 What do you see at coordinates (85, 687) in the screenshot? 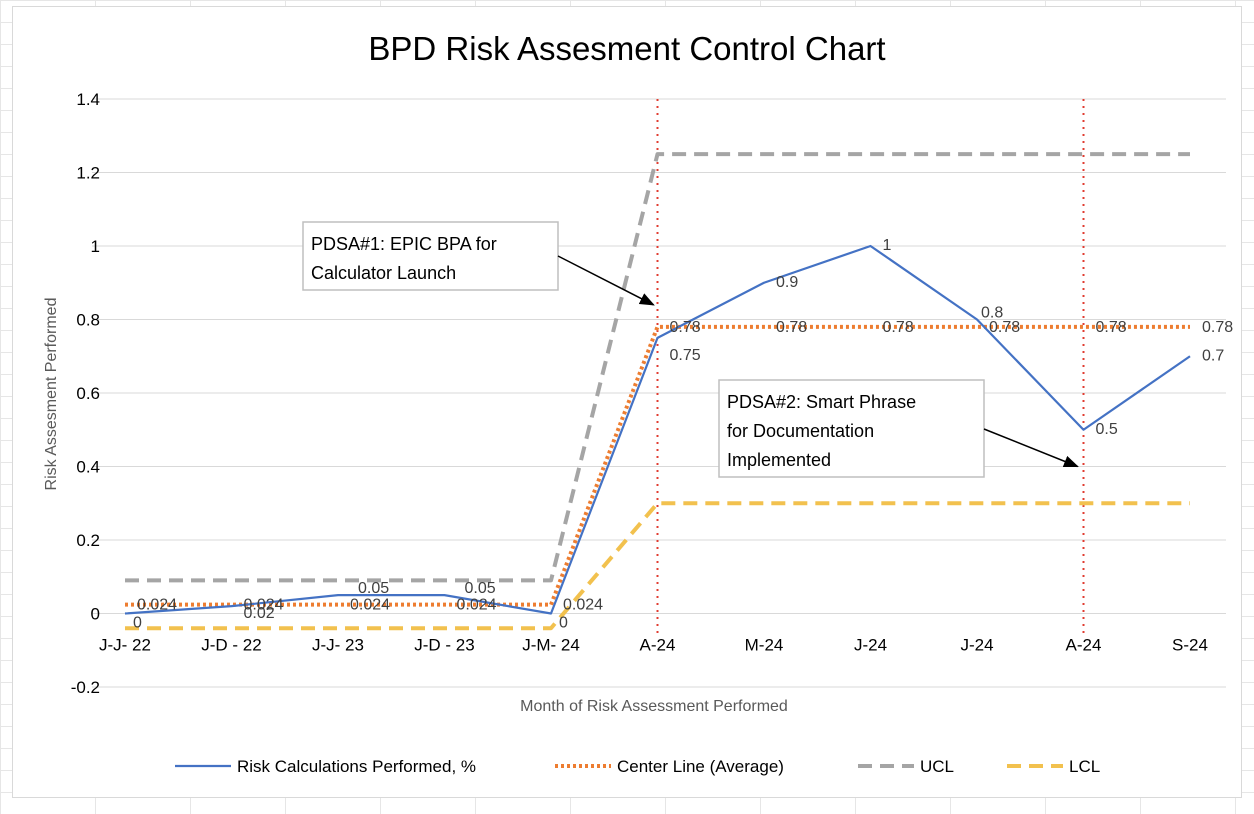
I see `y-tick-label: -0.2` at bounding box center [85, 687].